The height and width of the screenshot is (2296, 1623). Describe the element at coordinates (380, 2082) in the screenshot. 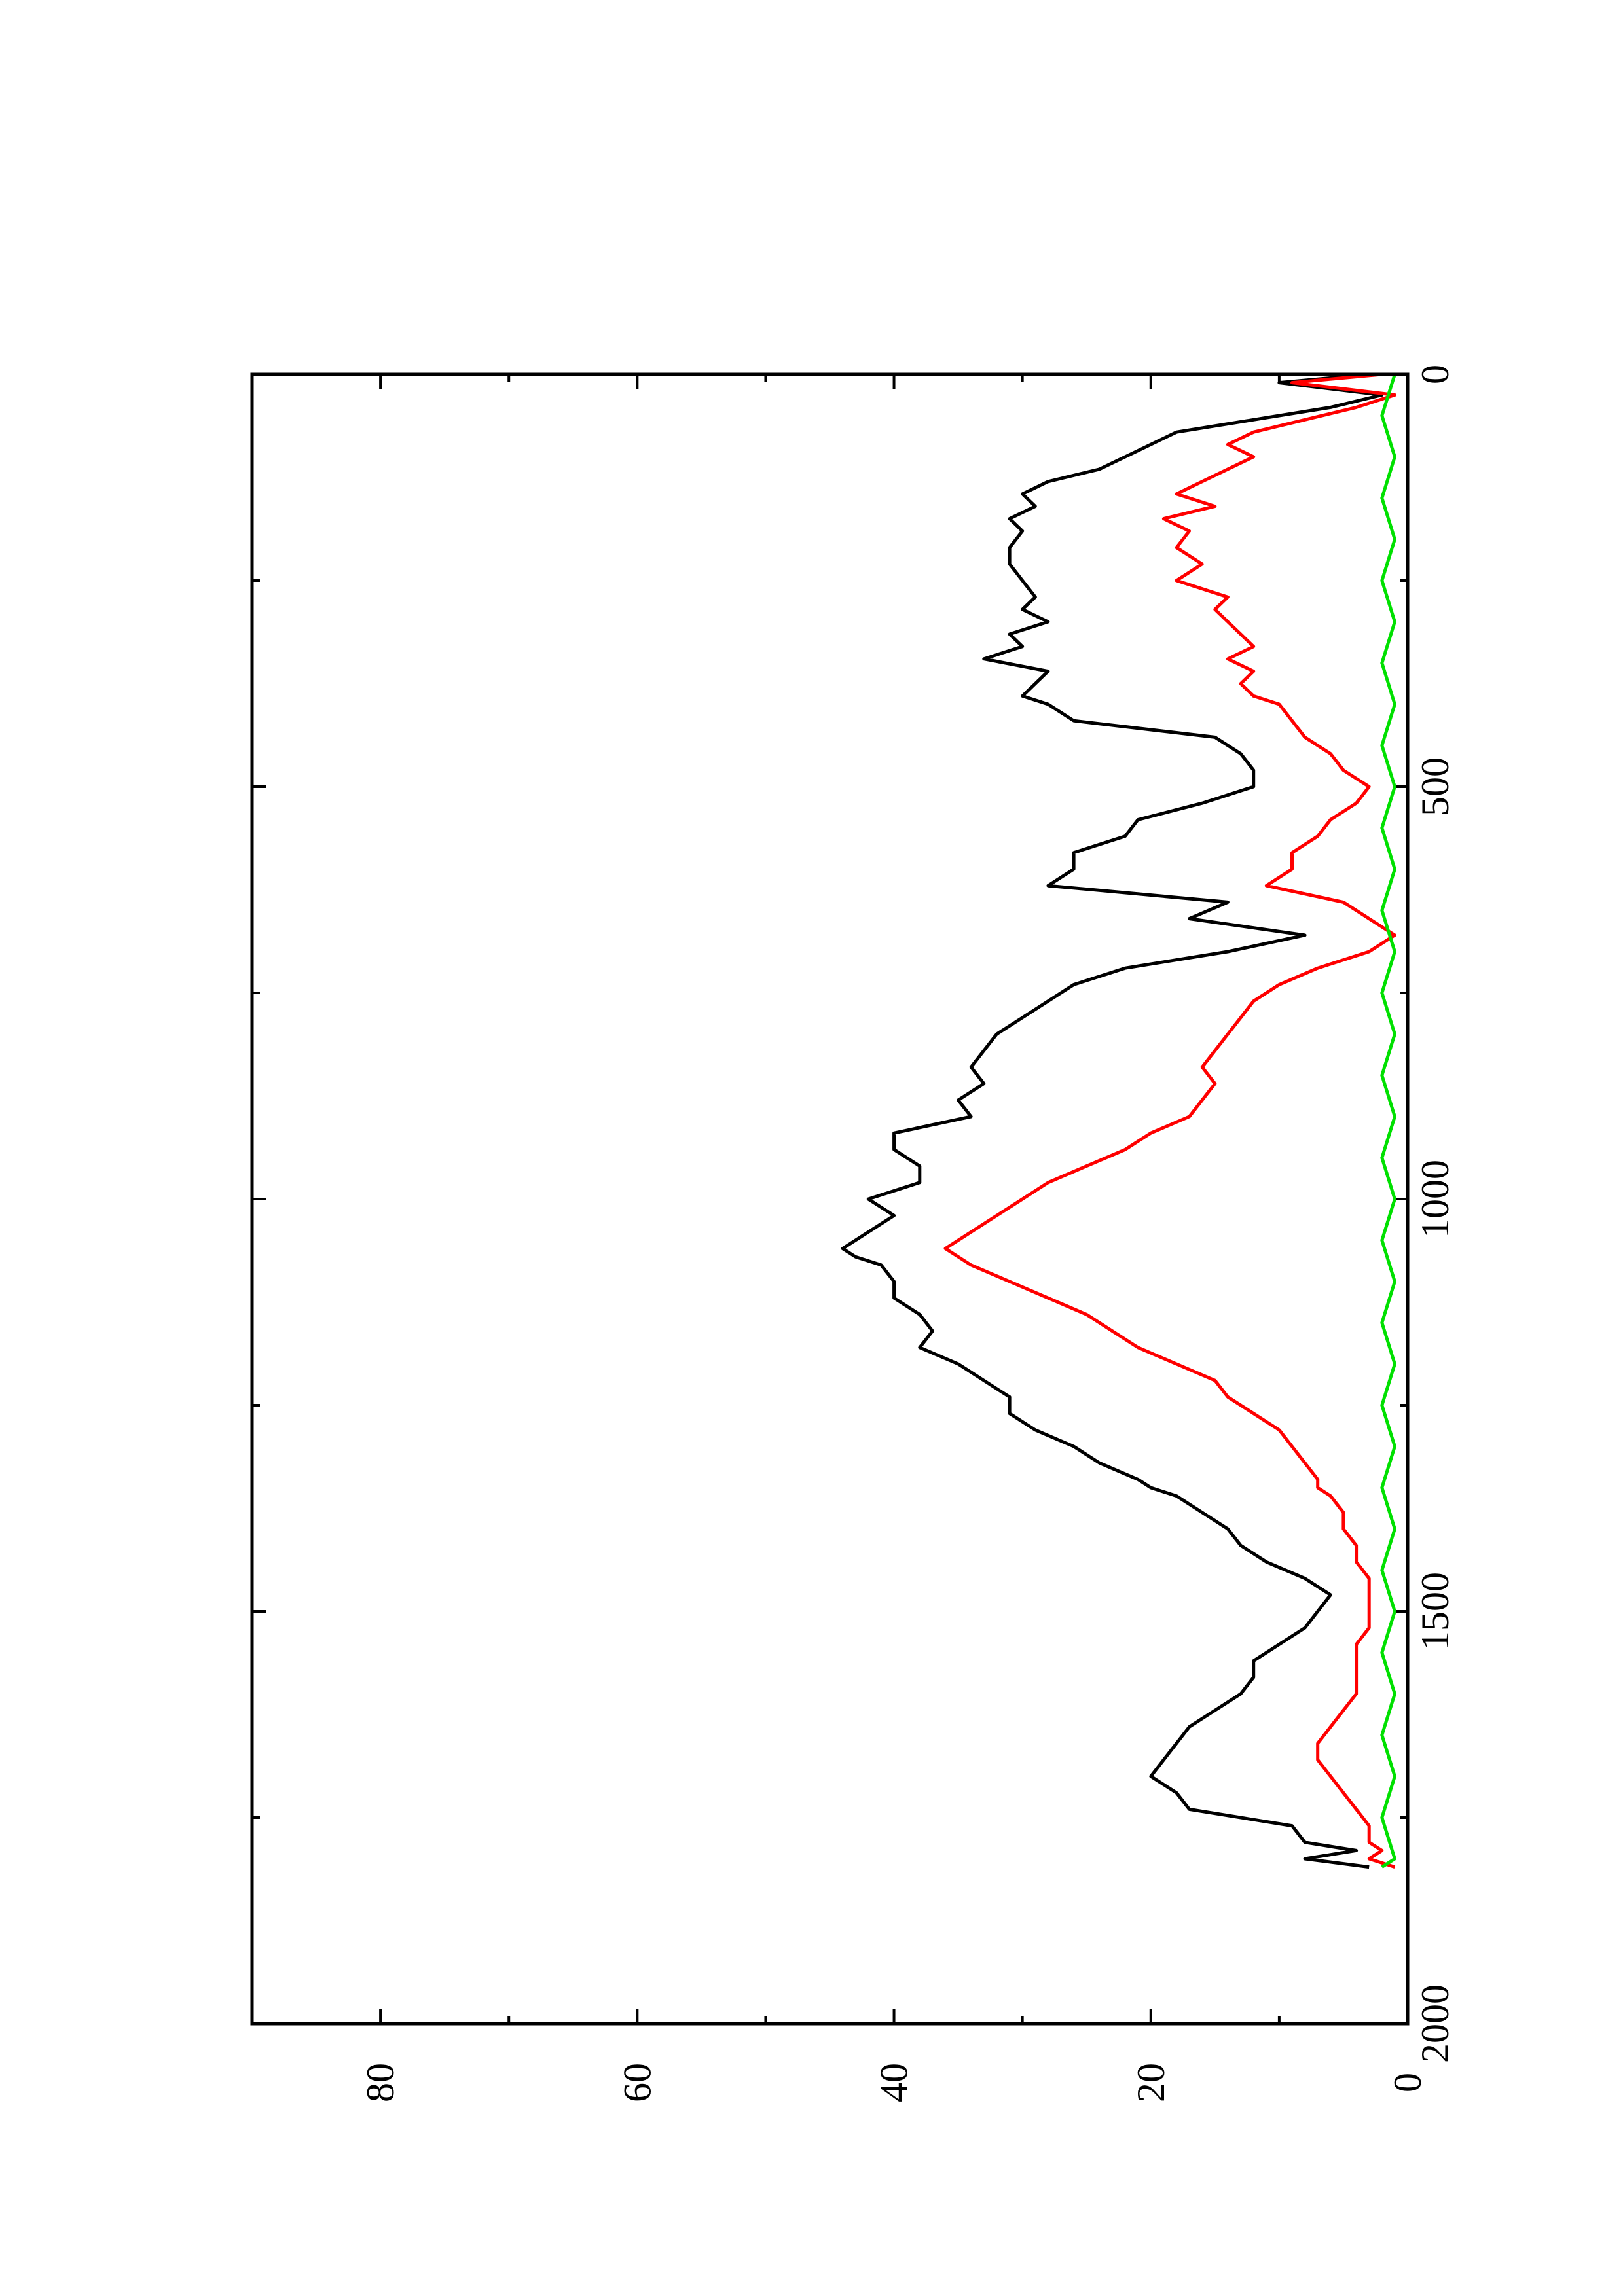

I see `y-tick-label: 80` at that location.